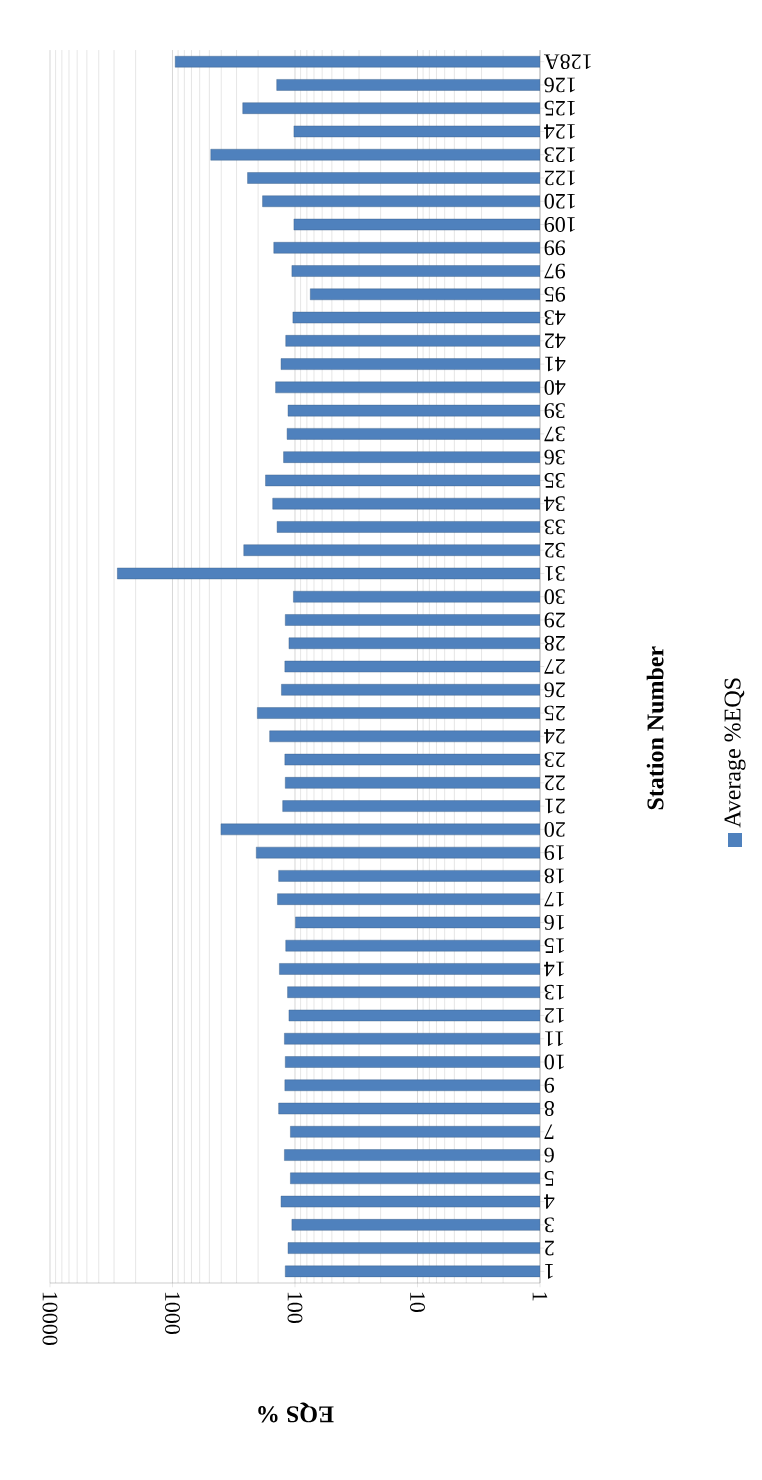  Describe the element at coordinates (549, 1131) in the screenshot. I see `y-tick-label: 7` at that location.